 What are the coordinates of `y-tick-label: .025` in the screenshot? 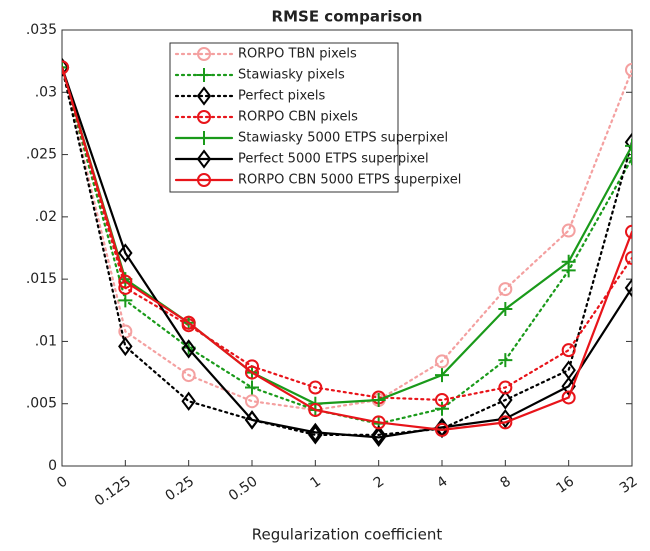 It's located at (41, 155).